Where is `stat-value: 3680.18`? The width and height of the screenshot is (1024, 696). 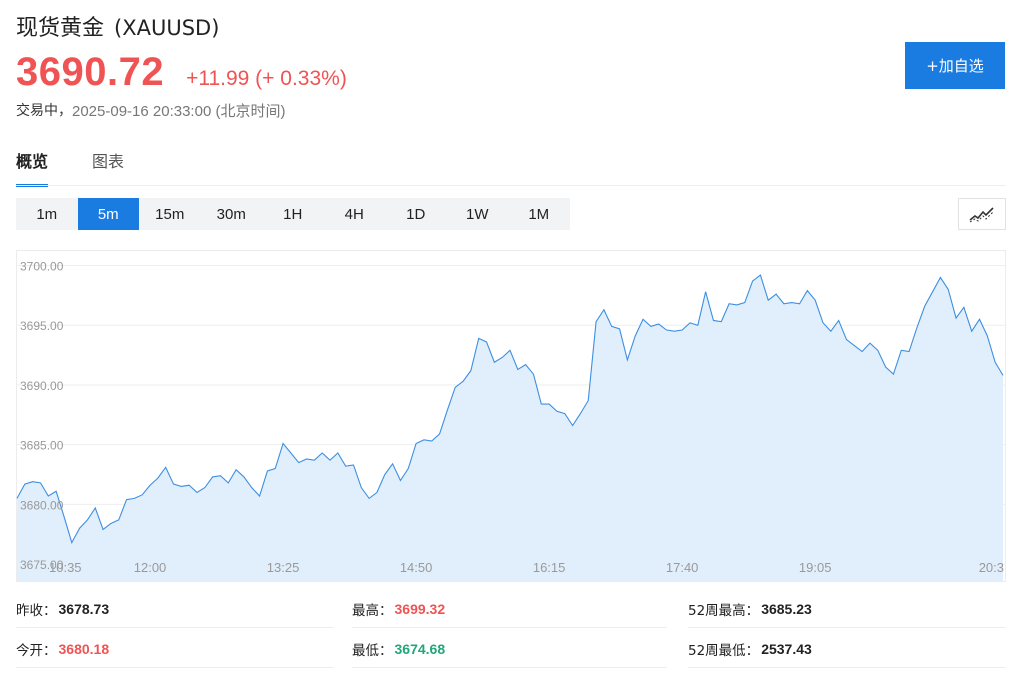 stat-value: 3680.18 is located at coordinates (84, 648).